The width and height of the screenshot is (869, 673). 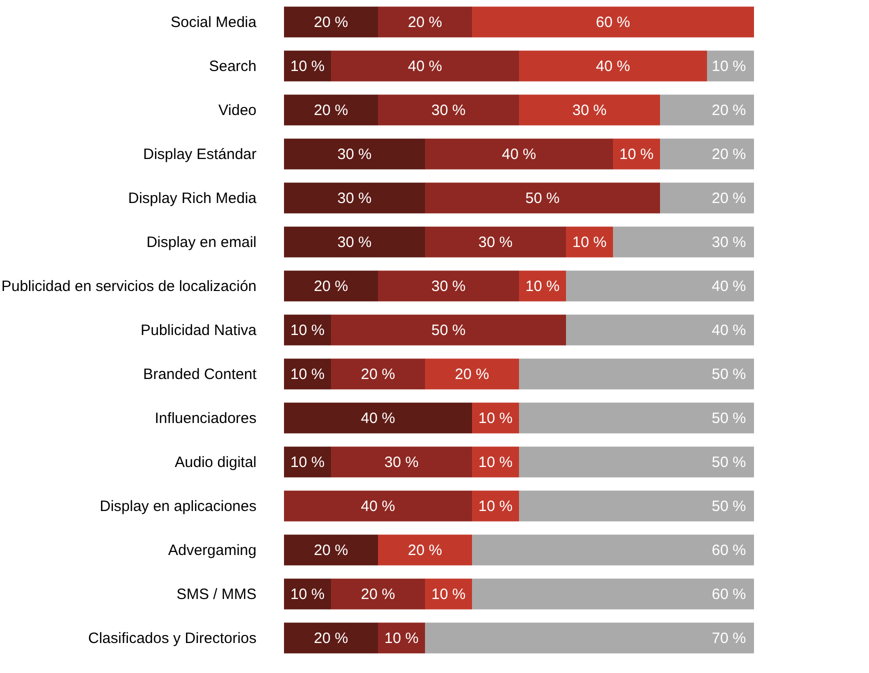 I want to click on y-tick-label: Display en email, so click(x=201, y=242).